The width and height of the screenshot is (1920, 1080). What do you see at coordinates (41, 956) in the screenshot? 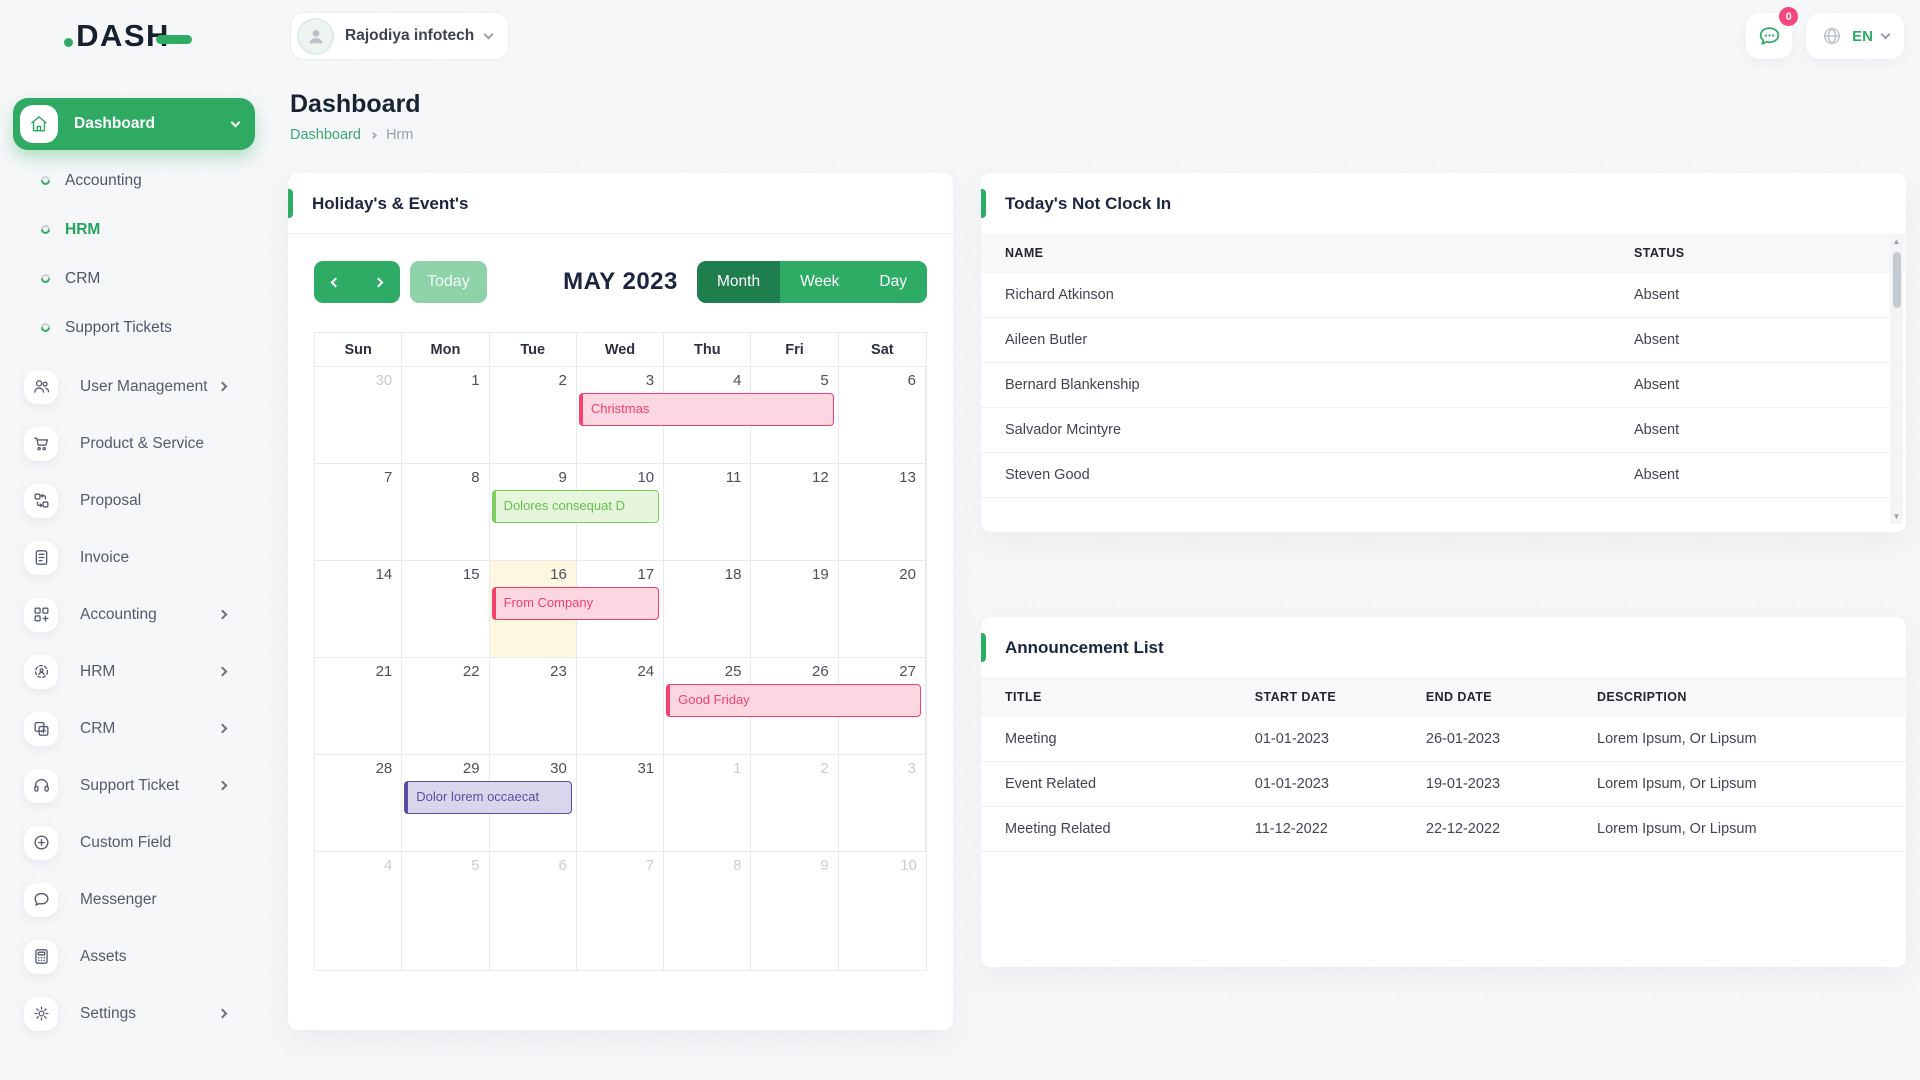
I see `calculator-icon` at bounding box center [41, 956].